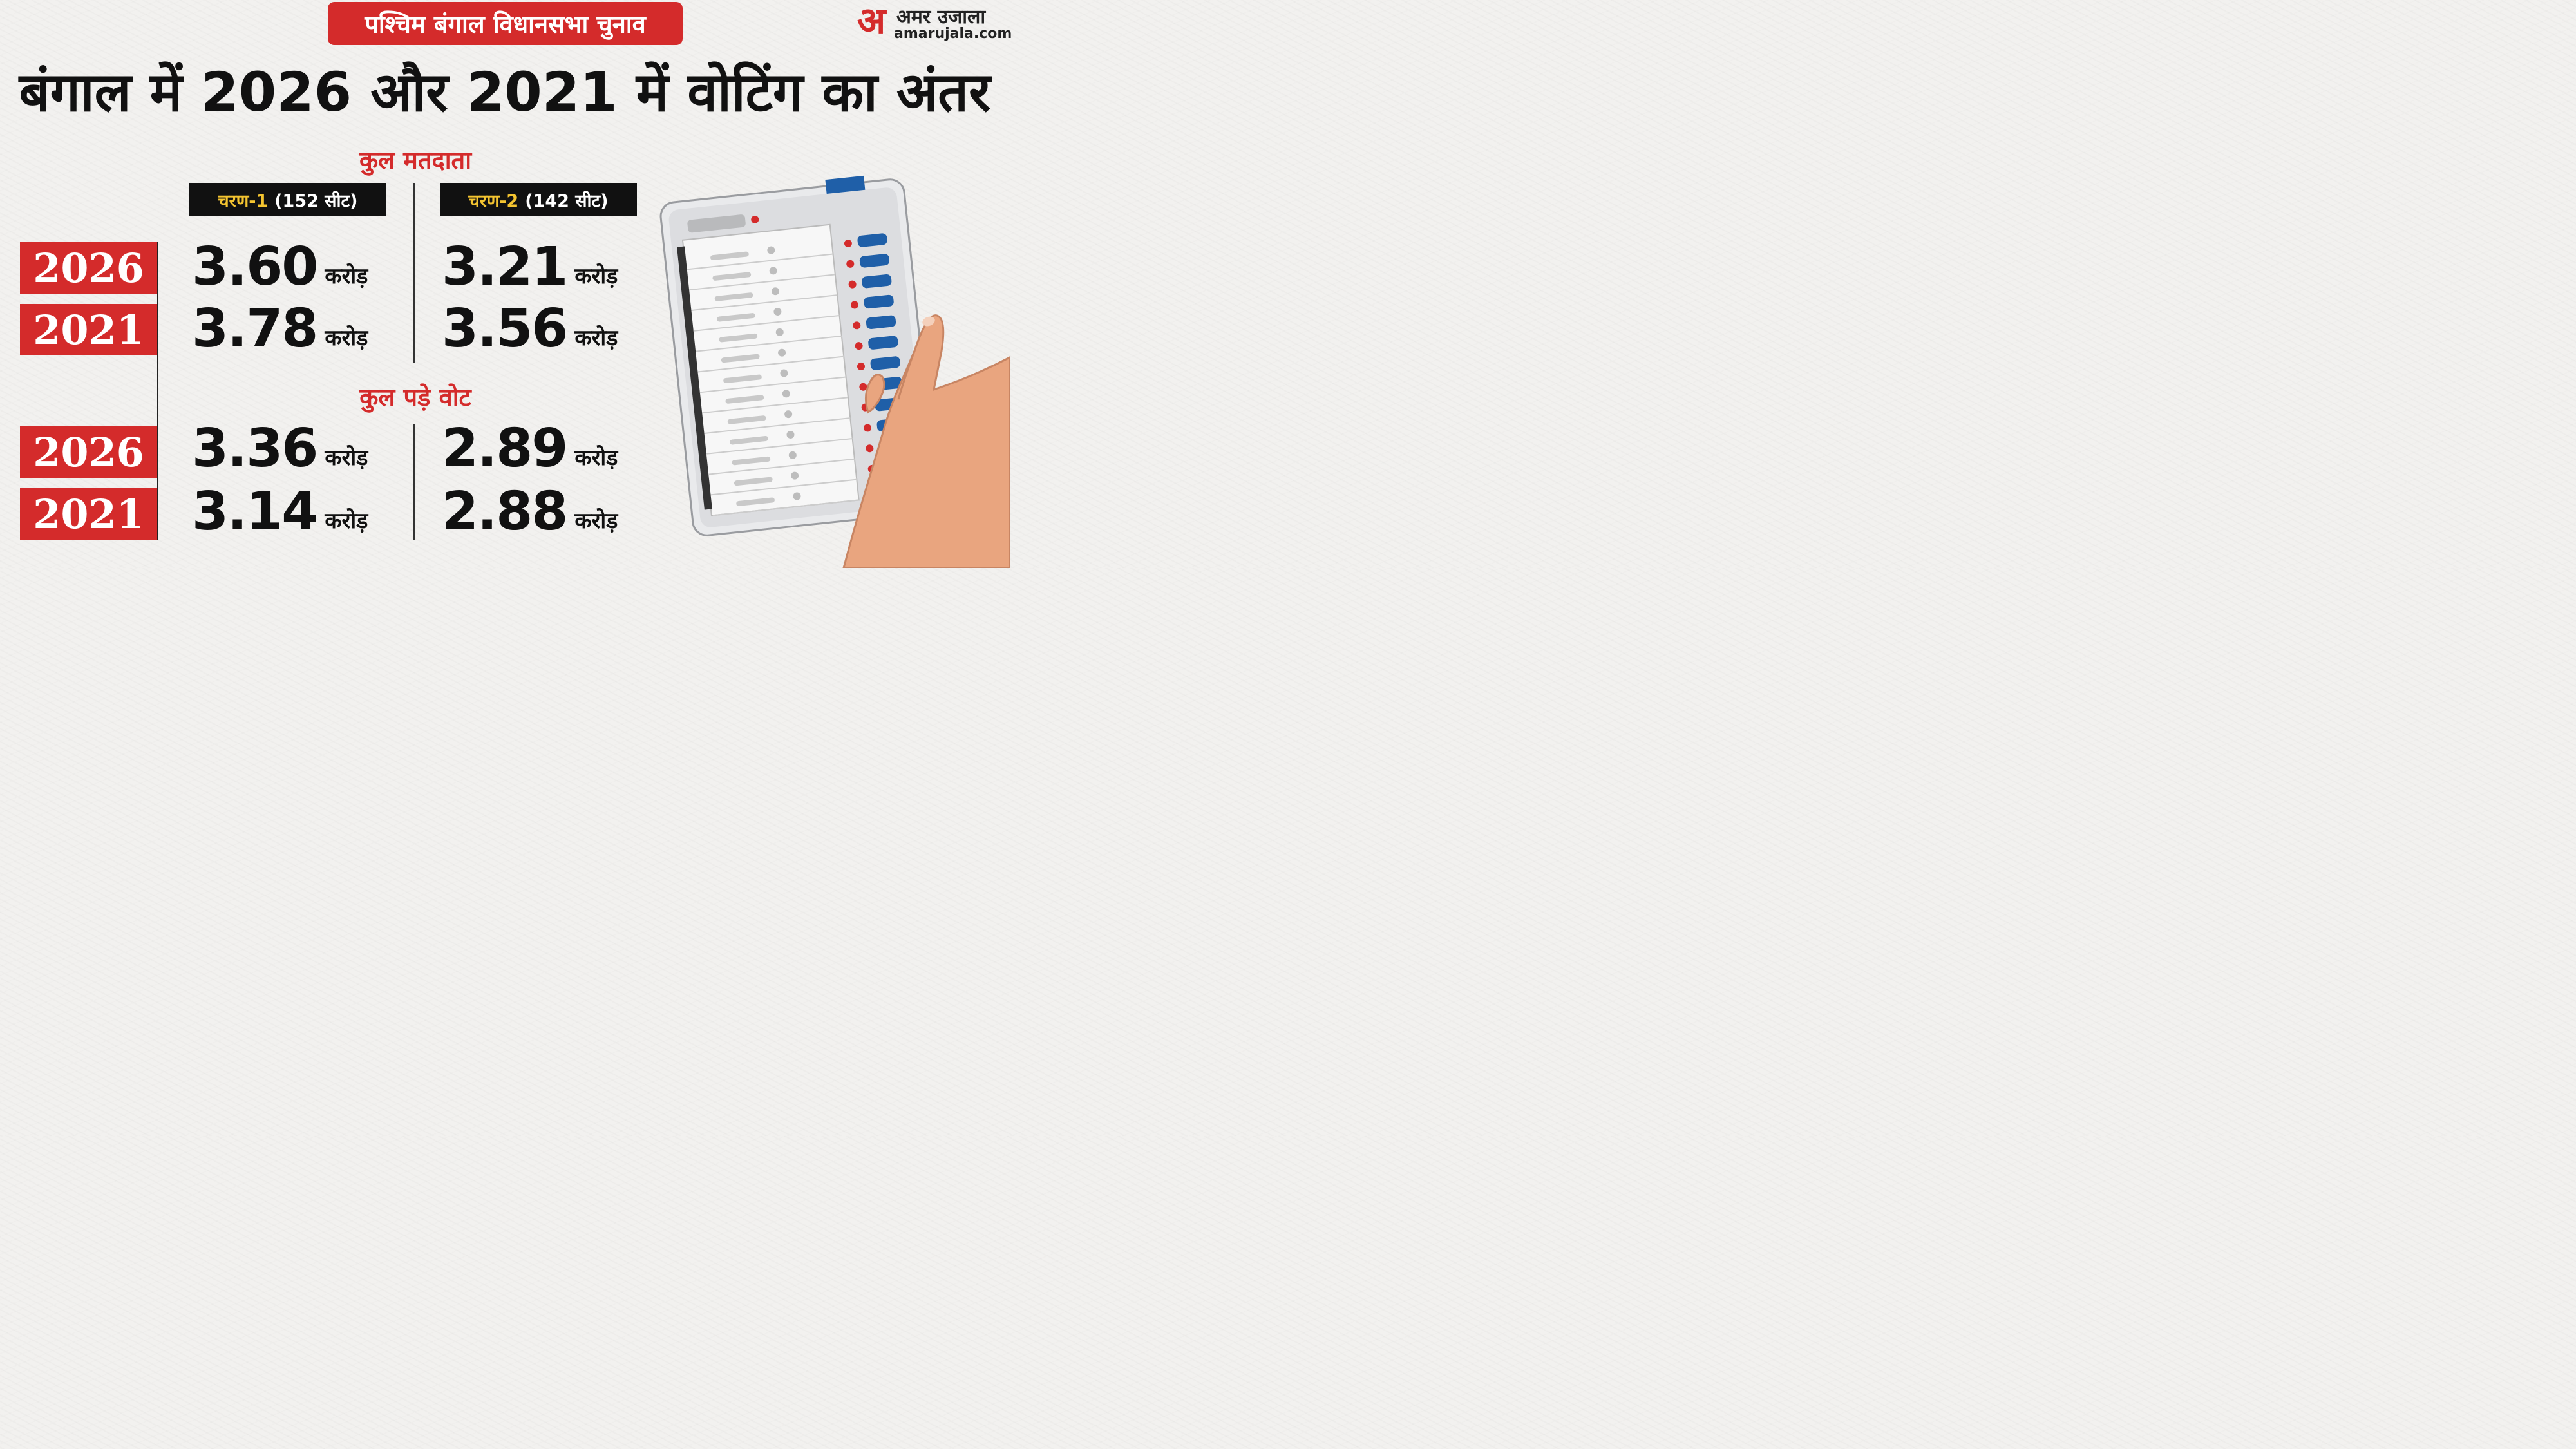  I want to click on section-title-total-voters: कुल मतदाता, so click(415, 160).